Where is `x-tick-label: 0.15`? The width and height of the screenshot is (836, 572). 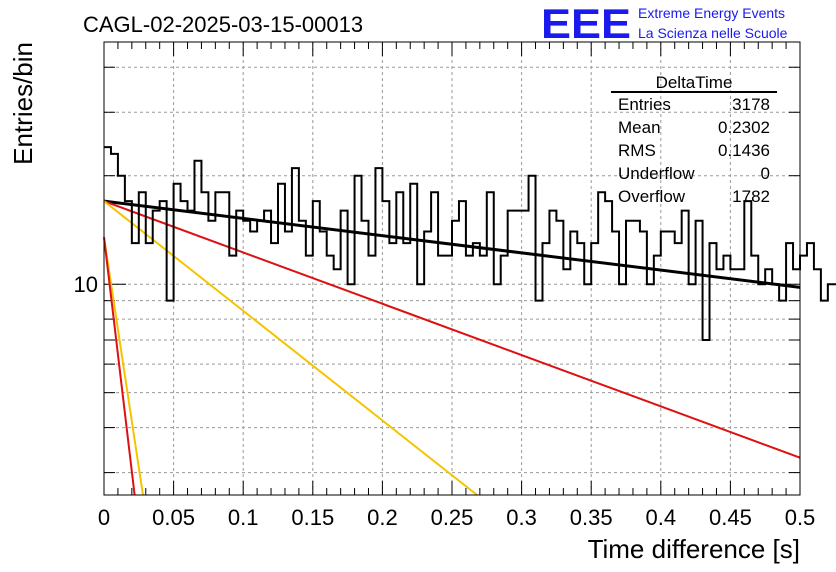
x-tick-label: 0.15 is located at coordinates (312, 517).